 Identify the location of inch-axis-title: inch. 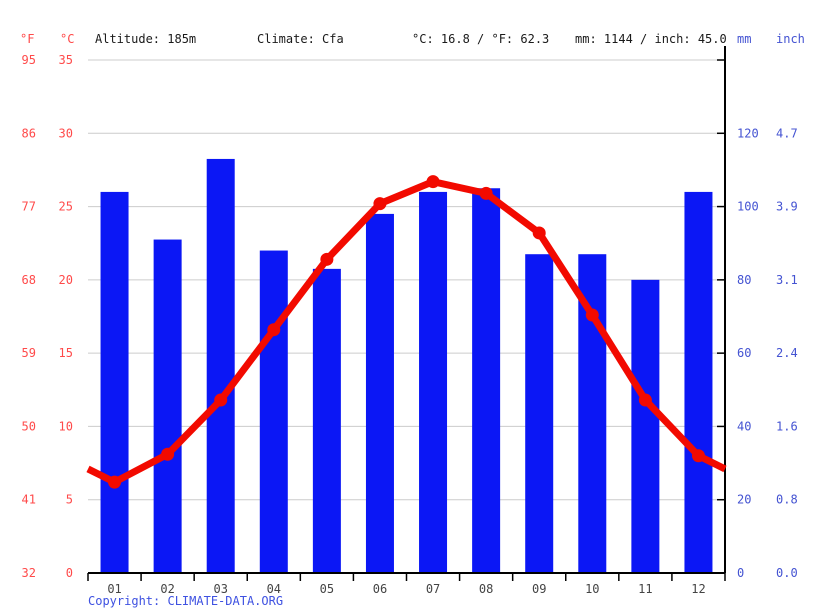
(790, 39).